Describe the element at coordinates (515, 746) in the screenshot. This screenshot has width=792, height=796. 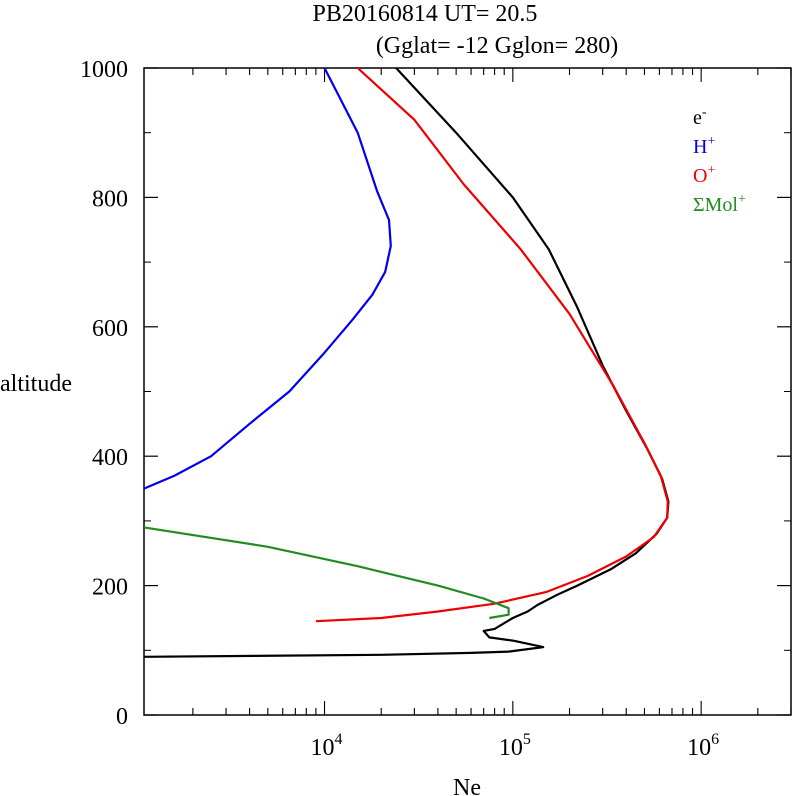
I see `x-tick-label: 10⁵` at that location.